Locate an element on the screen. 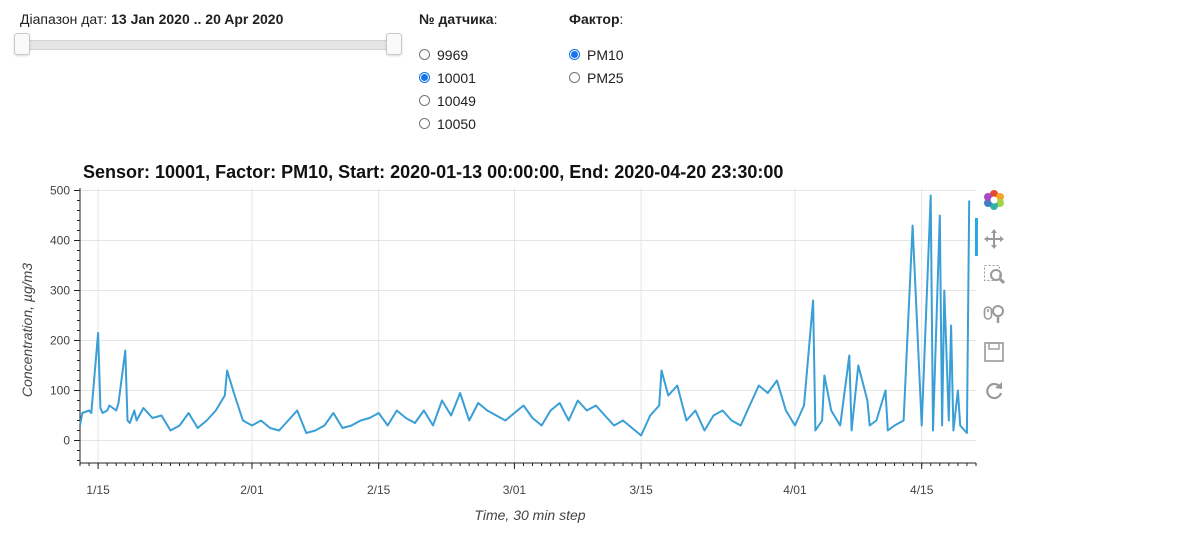  date-range-end-handle is located at coordinates (394, 44).